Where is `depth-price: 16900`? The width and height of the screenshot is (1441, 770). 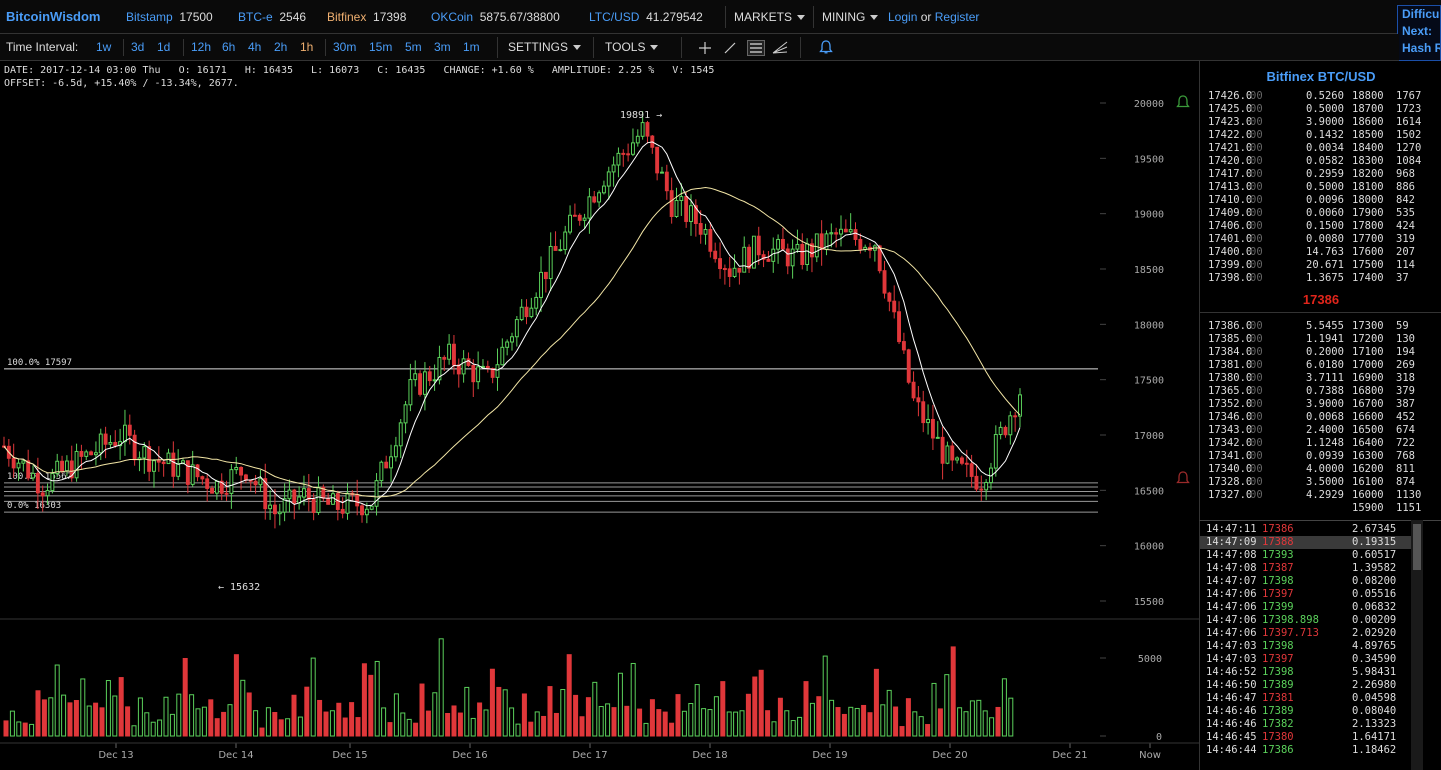 depth-price: 16900 is located at coordinates (1368, 378).